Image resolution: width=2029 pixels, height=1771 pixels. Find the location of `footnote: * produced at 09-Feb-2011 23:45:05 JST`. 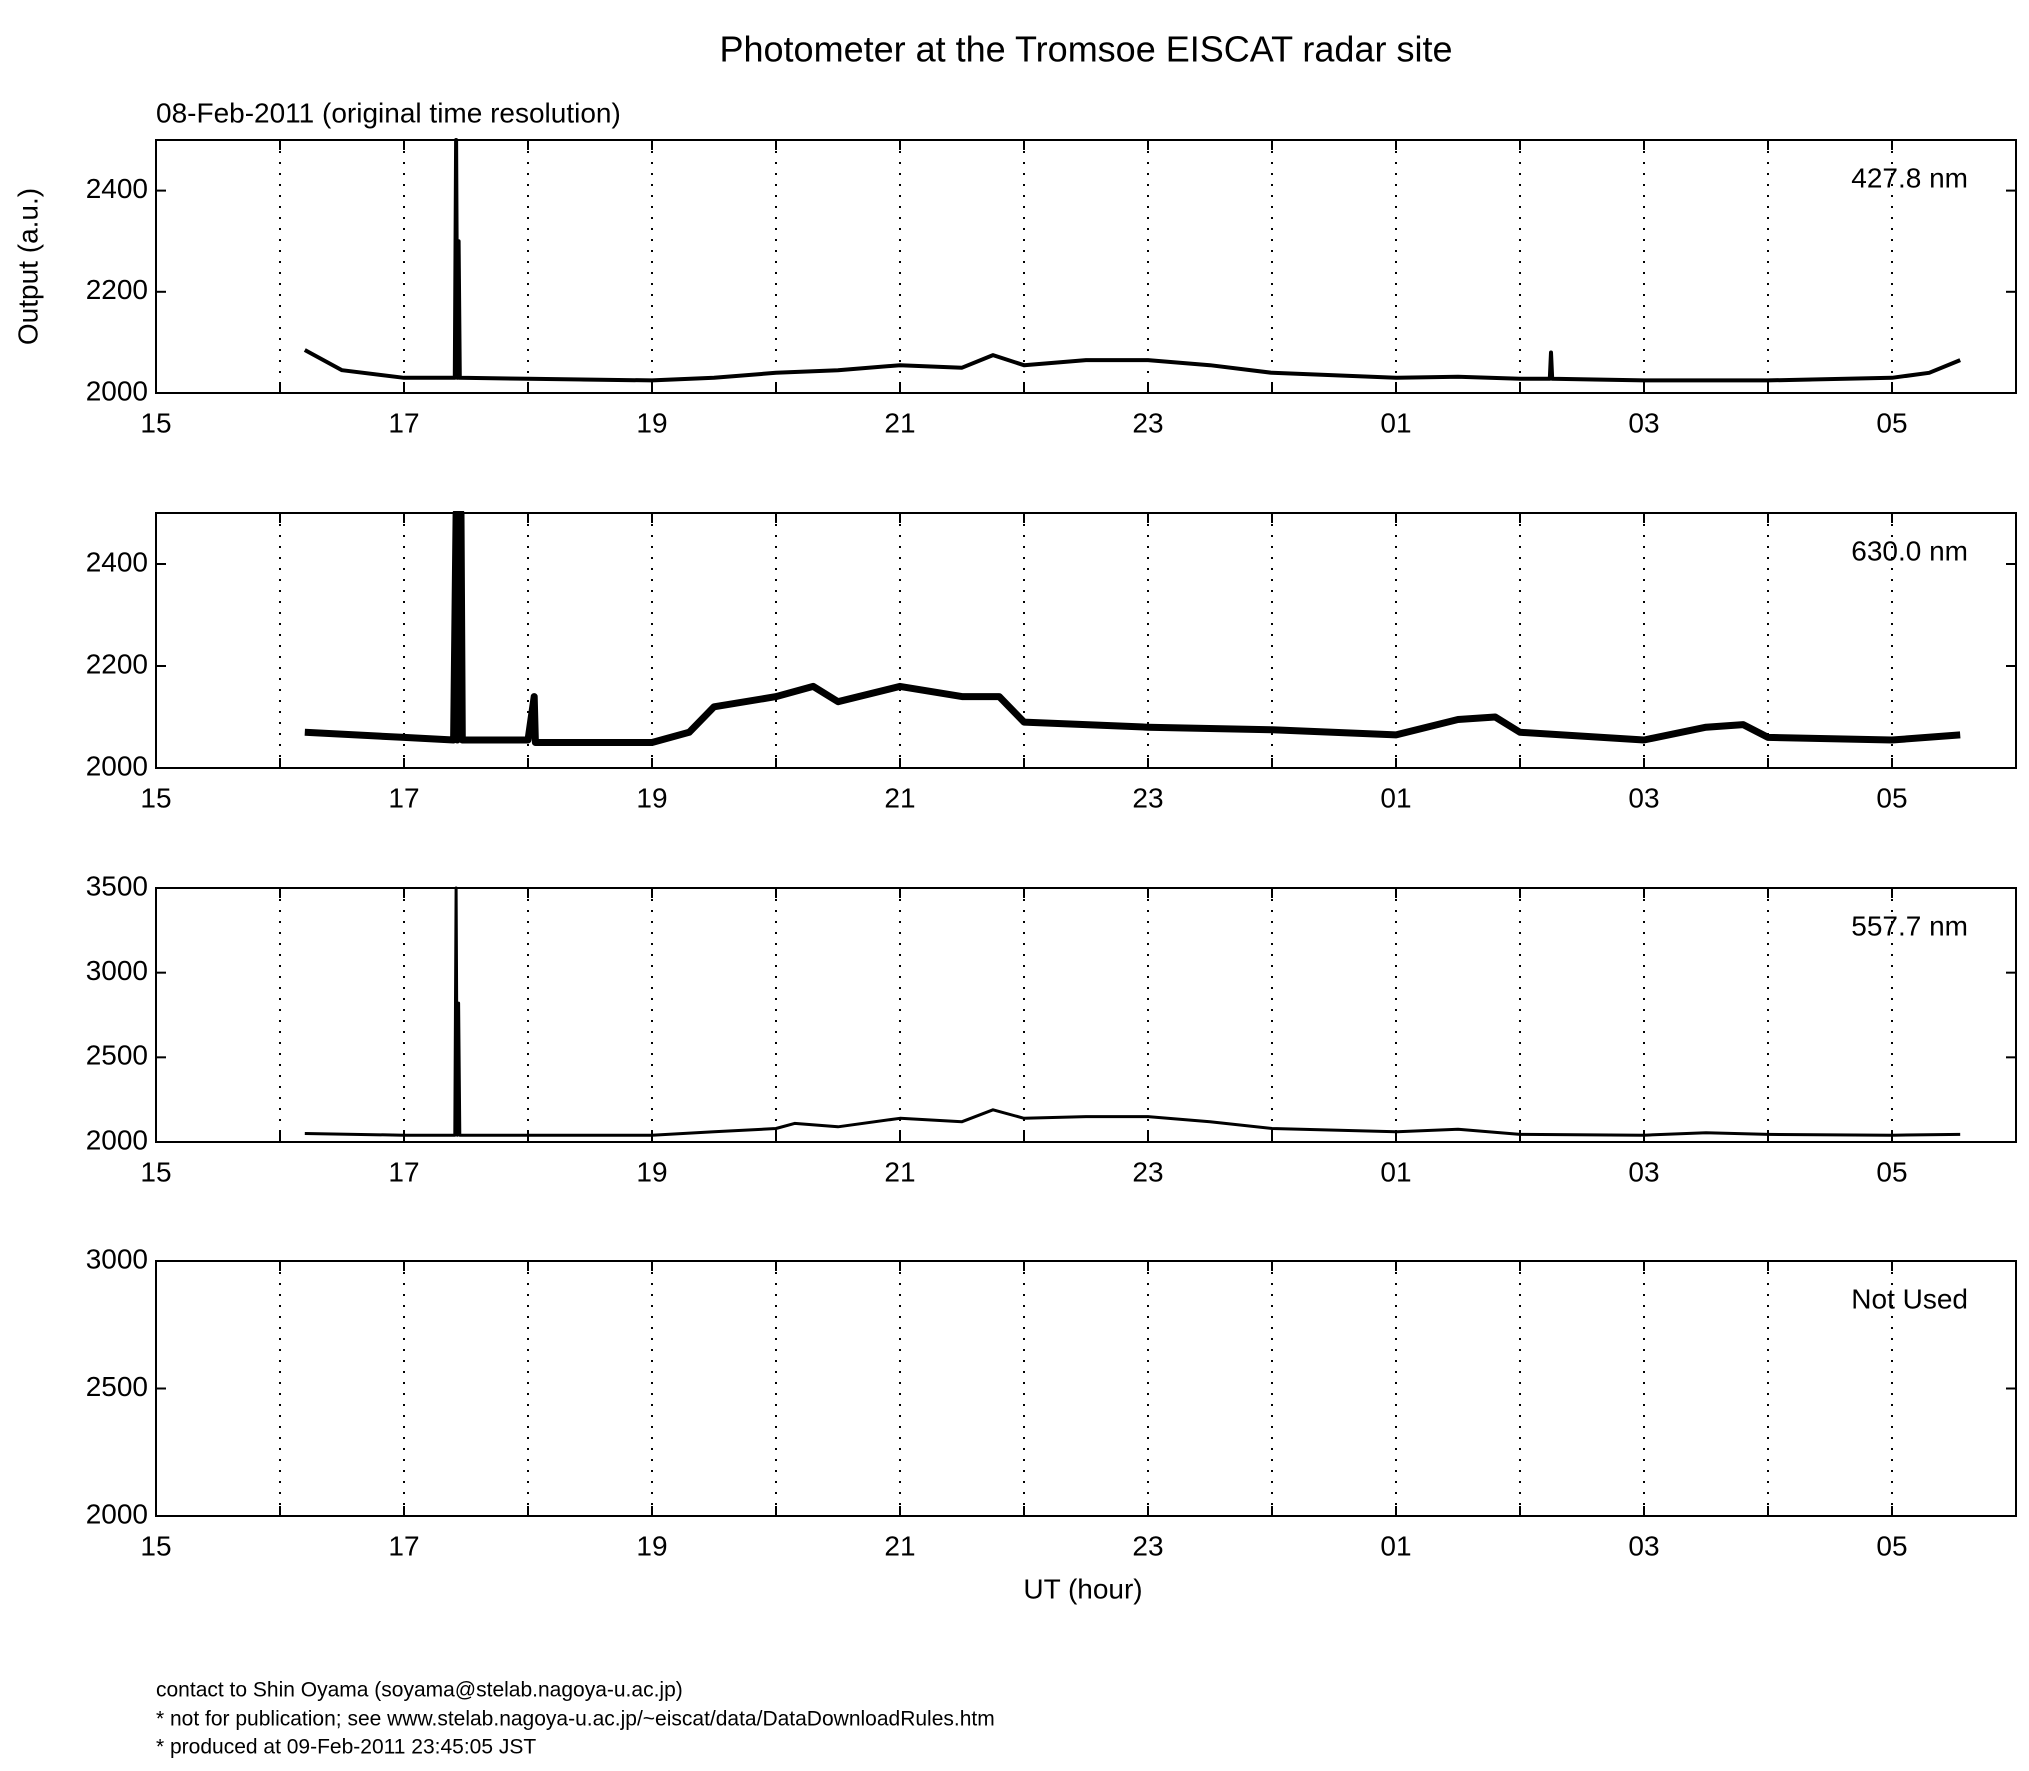

footnote: * produced at 09-Feb-2011 23:45:05 JST is located at coordinates (346, 1747).